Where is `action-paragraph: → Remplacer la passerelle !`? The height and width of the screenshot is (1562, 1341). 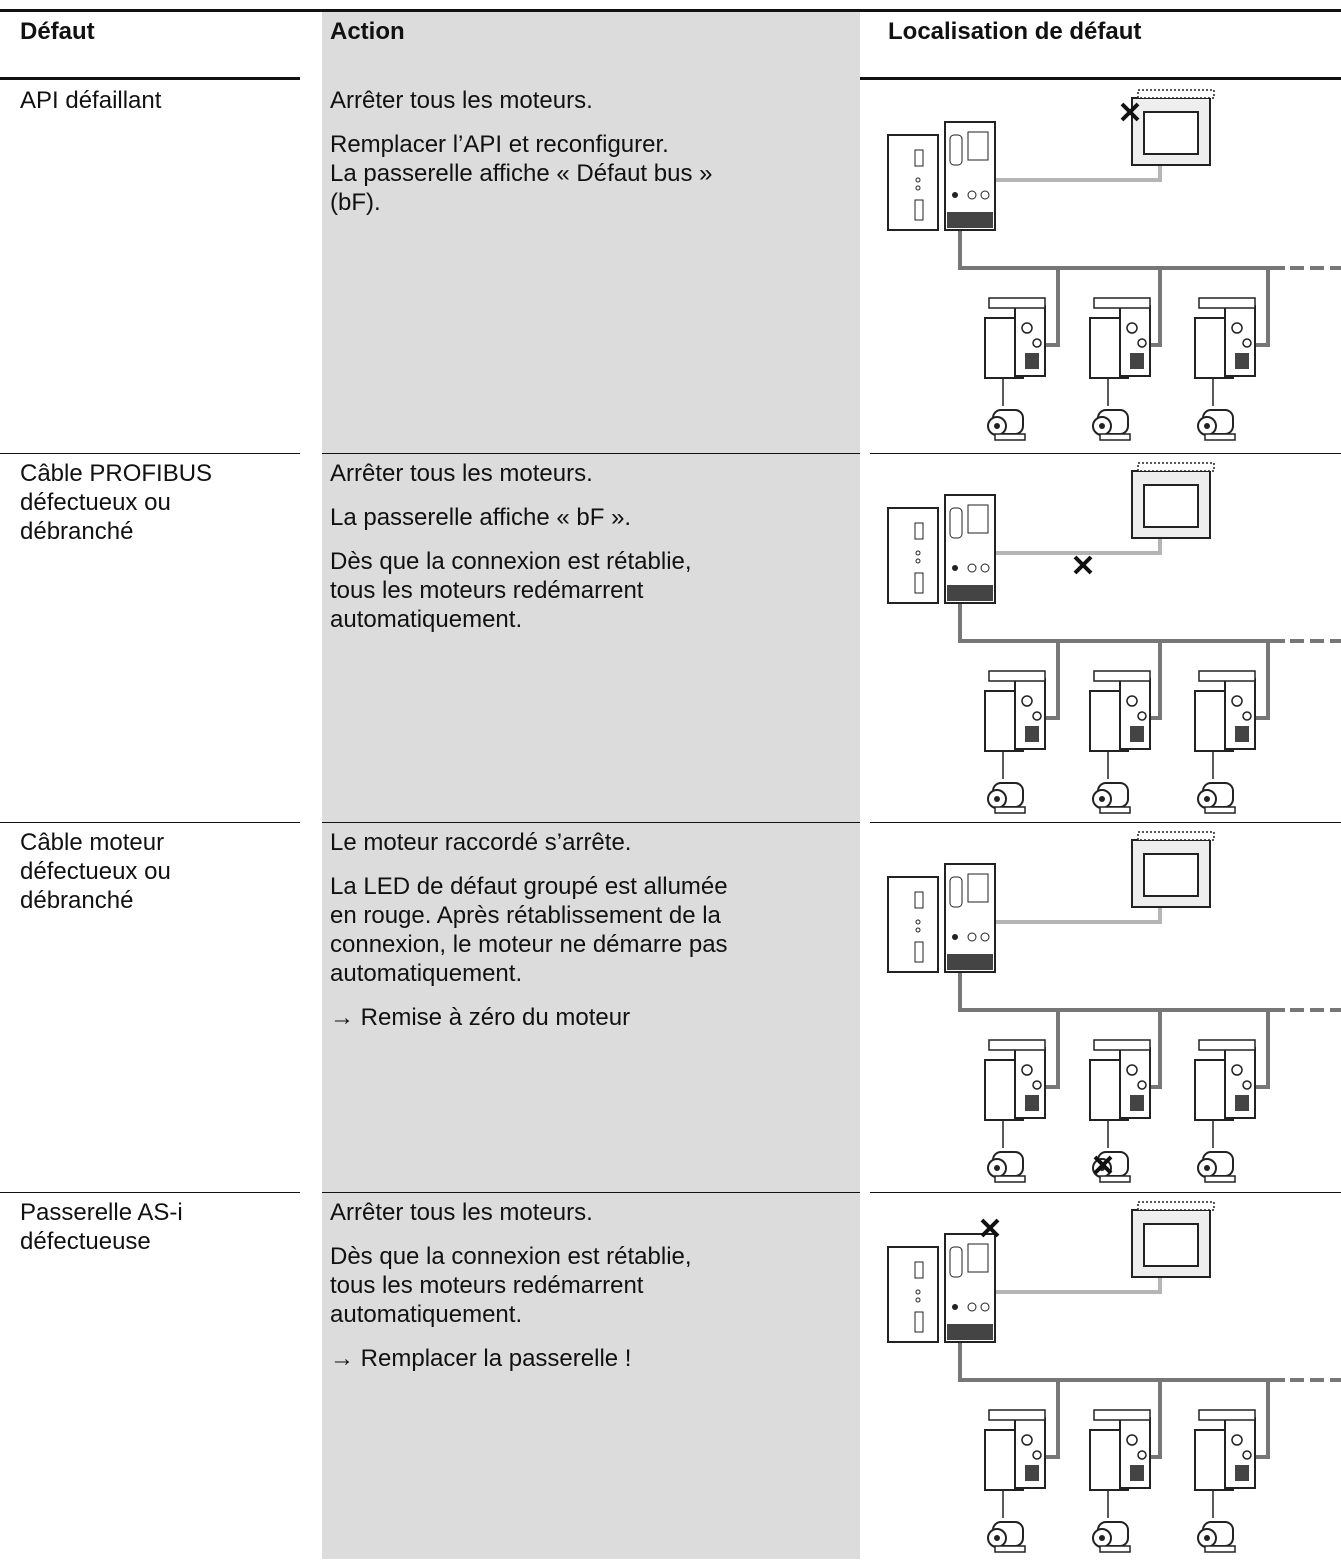
action-paragraph: → Remplacer la passerelle ! is located at coordinates (481, 1358).